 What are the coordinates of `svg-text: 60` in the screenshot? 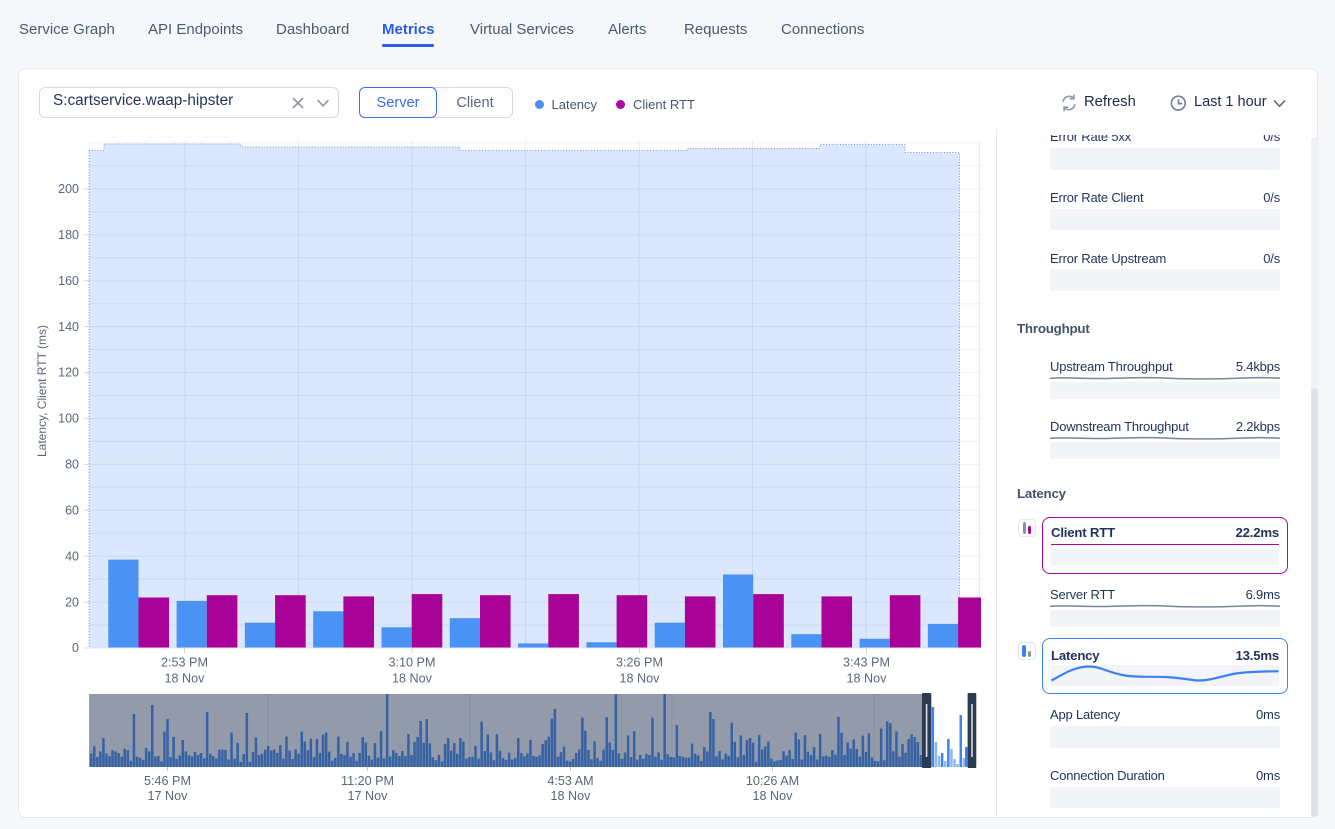 It's located at (72, 511).